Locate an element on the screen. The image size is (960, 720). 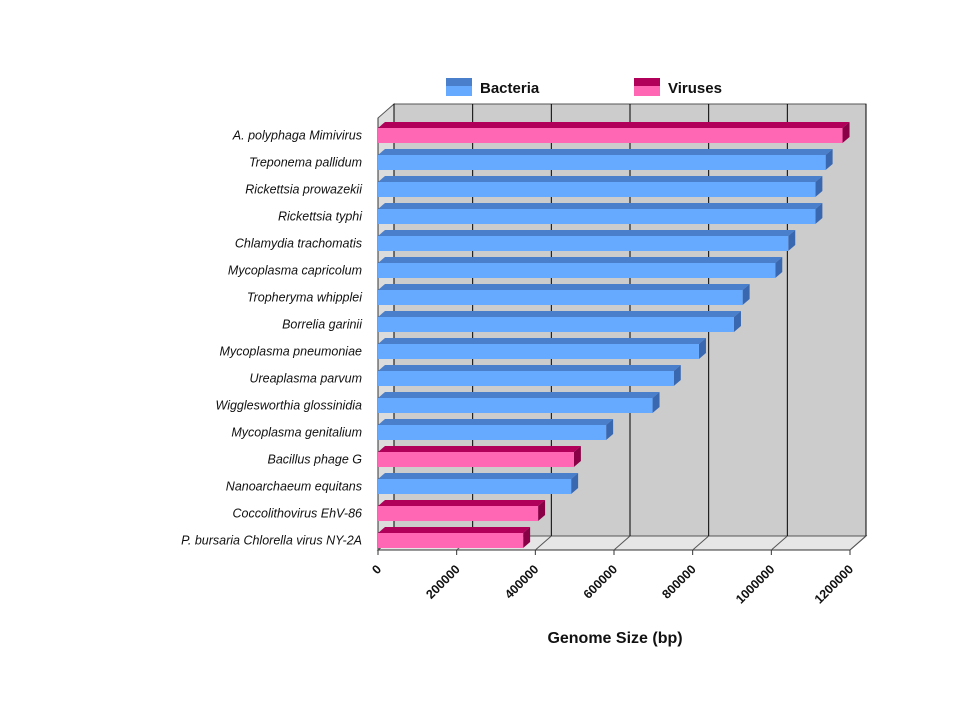
category-label: Mycoplasma genitalium is located at coordinates (296, 433).